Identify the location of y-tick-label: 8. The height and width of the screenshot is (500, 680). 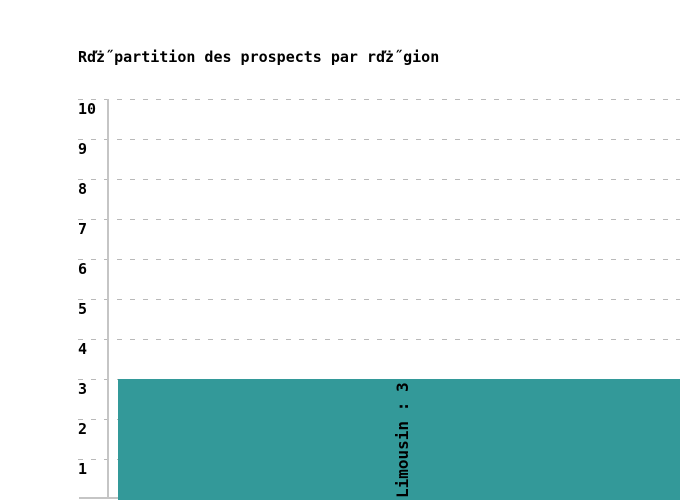
(83, 189).